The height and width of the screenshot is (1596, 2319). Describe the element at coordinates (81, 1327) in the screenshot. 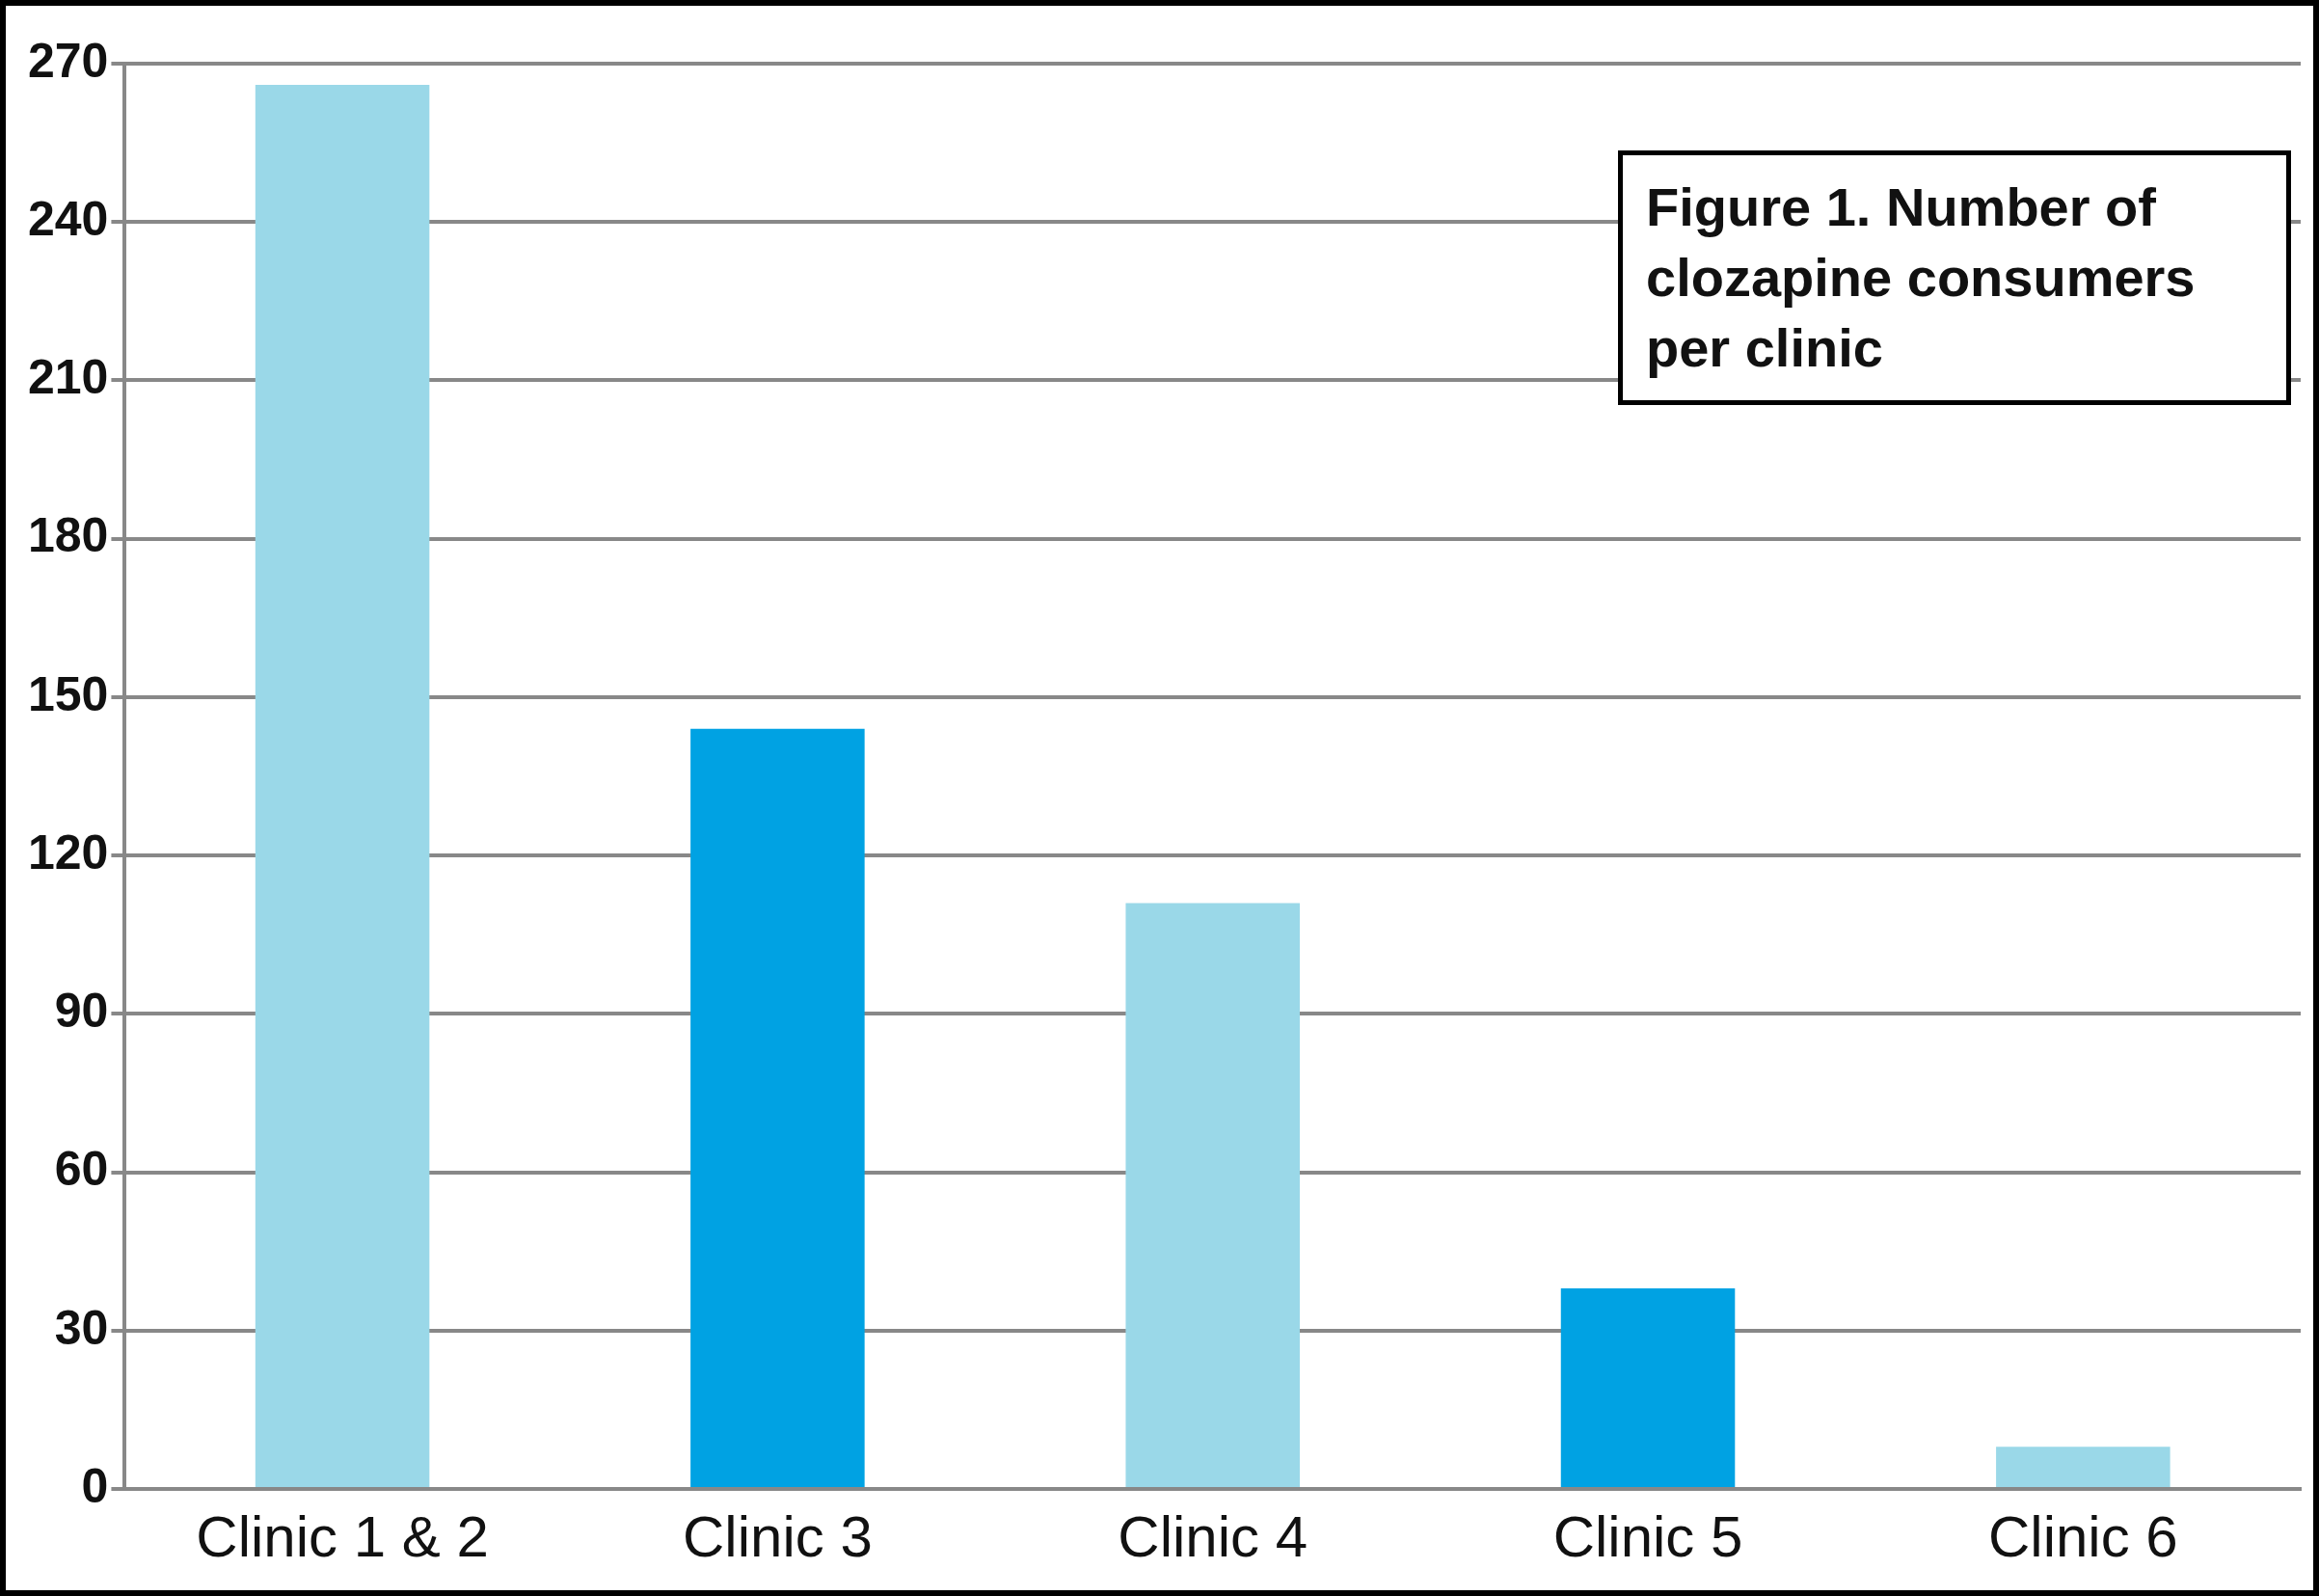

I see `y-tick-label: 30` at that location.